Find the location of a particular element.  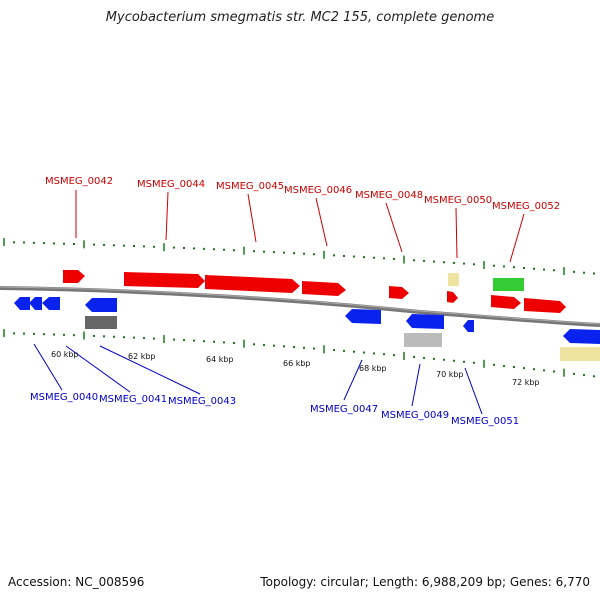

label-msmeg-0045: MSMEG_0045 is located at coordinates (250, 186).